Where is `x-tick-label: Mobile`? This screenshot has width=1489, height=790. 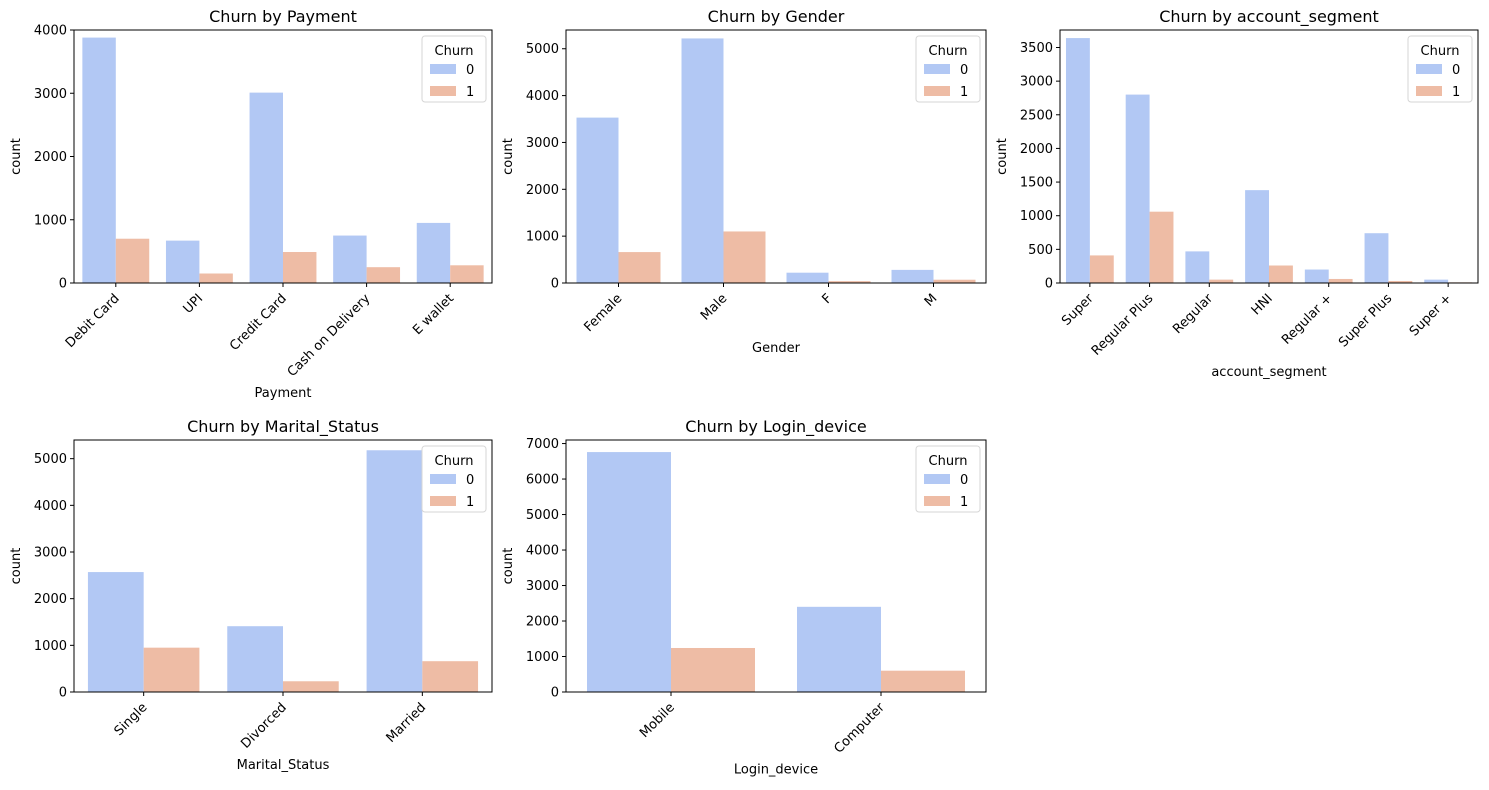 x-tick-label: Mobile is located at coordinates (657, 720).